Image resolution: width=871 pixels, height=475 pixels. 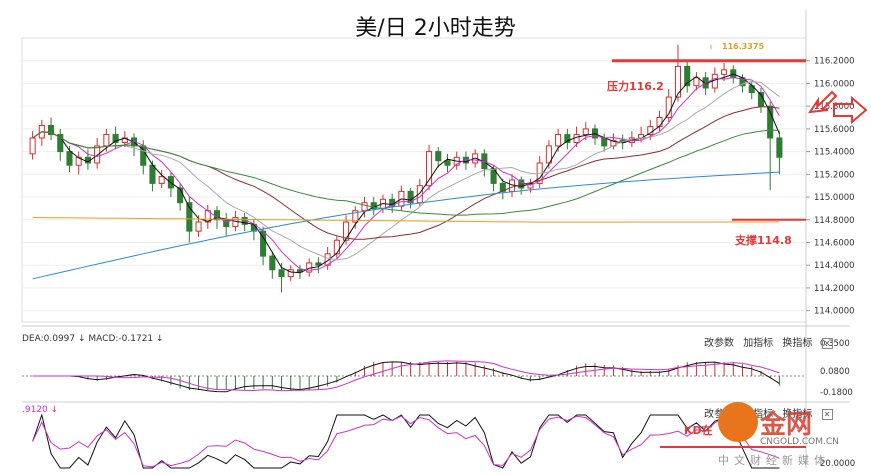 What do you see at coordinates (834, 153) in the screenshot?
I see `y-tick-label: 115.4000` at bounding box center [834, 153].